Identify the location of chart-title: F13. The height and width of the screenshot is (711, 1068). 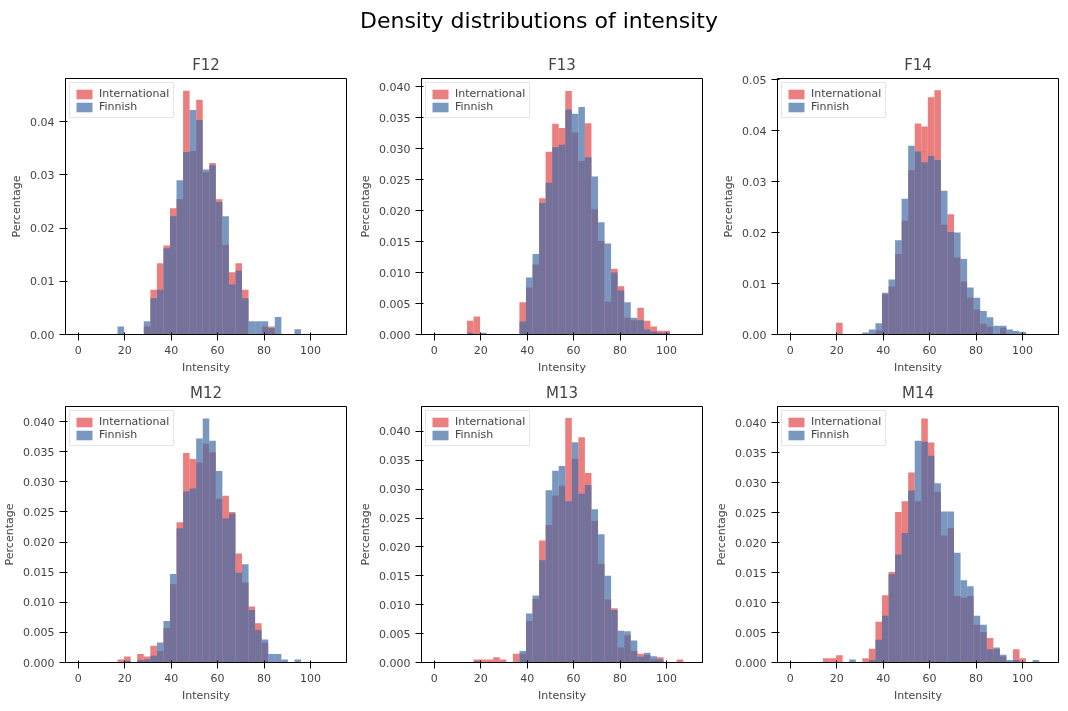
(562, 64).